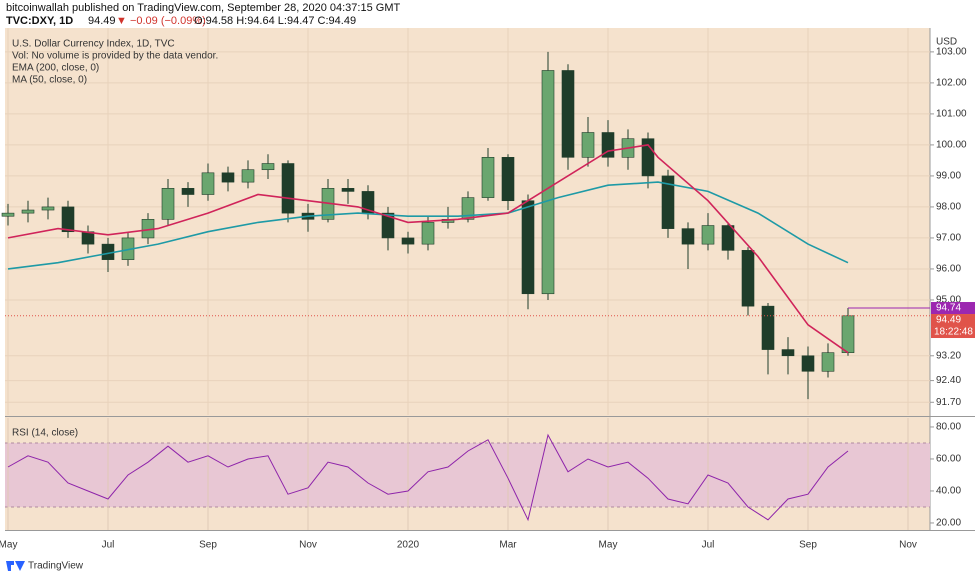 The image size is (980, 580). I want to click on y-tick-label: 91.70, so click(948, 402).